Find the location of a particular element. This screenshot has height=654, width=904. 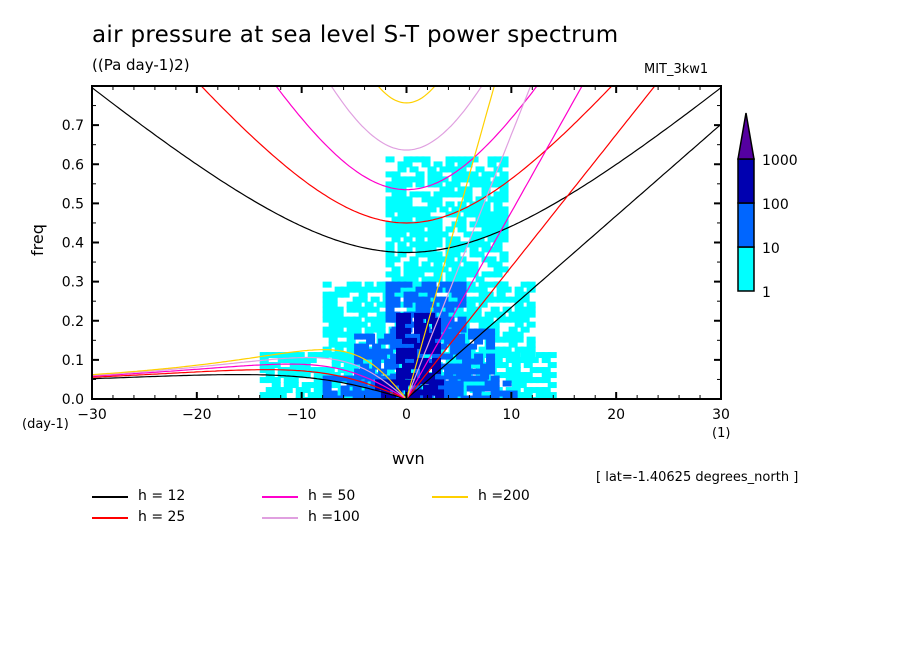

legend-swatch is located at coordinates (450, 497).